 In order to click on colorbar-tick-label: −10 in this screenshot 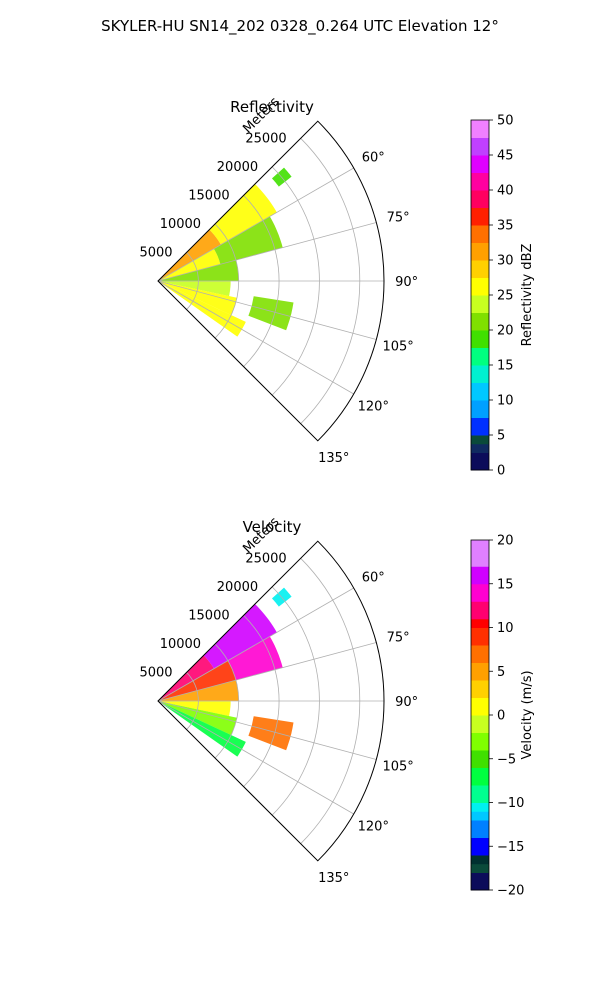, I will do `click(510, 803)`.